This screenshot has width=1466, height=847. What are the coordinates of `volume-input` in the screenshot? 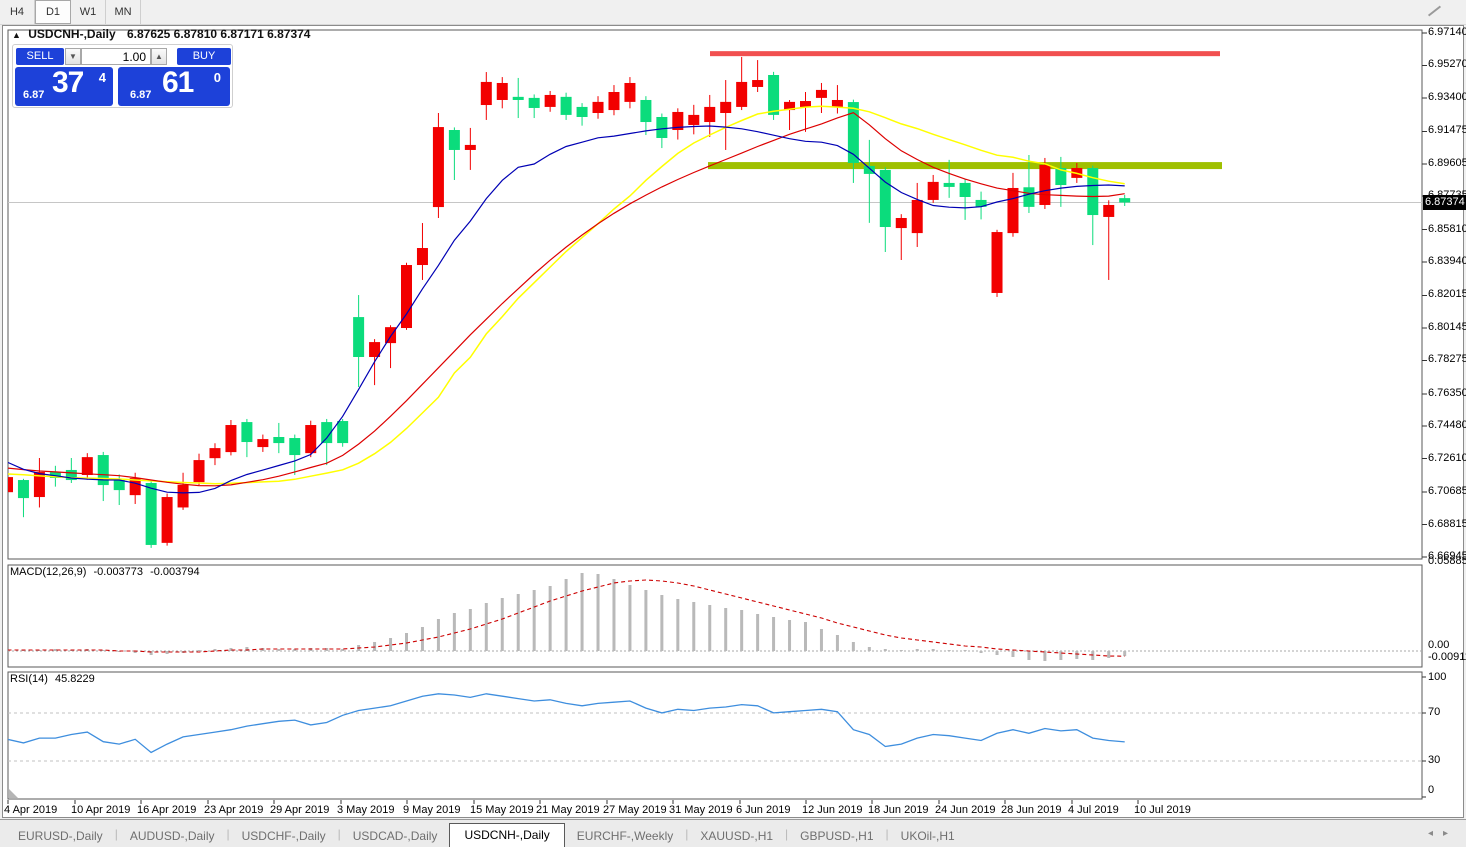 It's located at (116, 56).